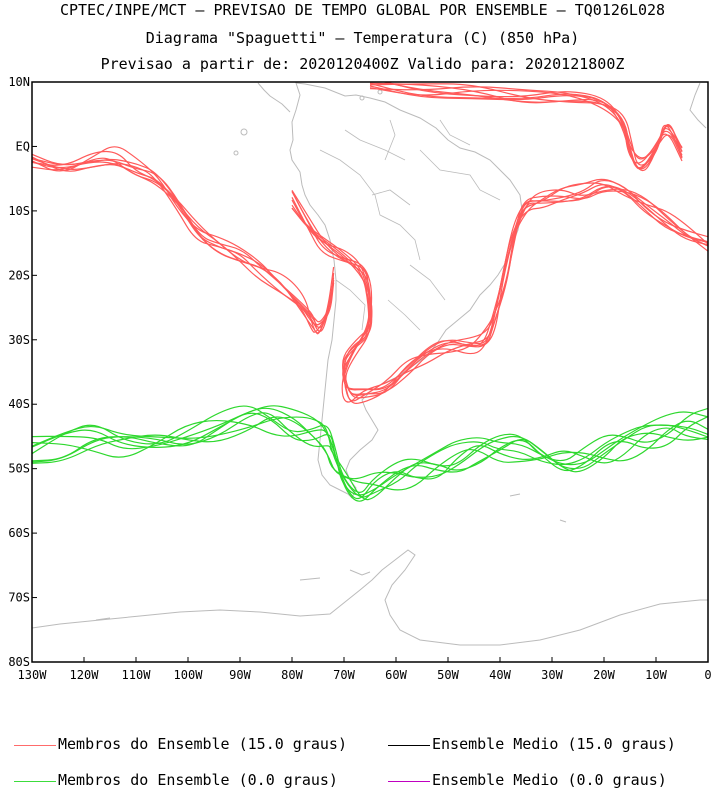  What do you see at coordinates (19, 533) in the screenshot?
I see `y-tick-label: 60S` at bounding box center [19, 533].